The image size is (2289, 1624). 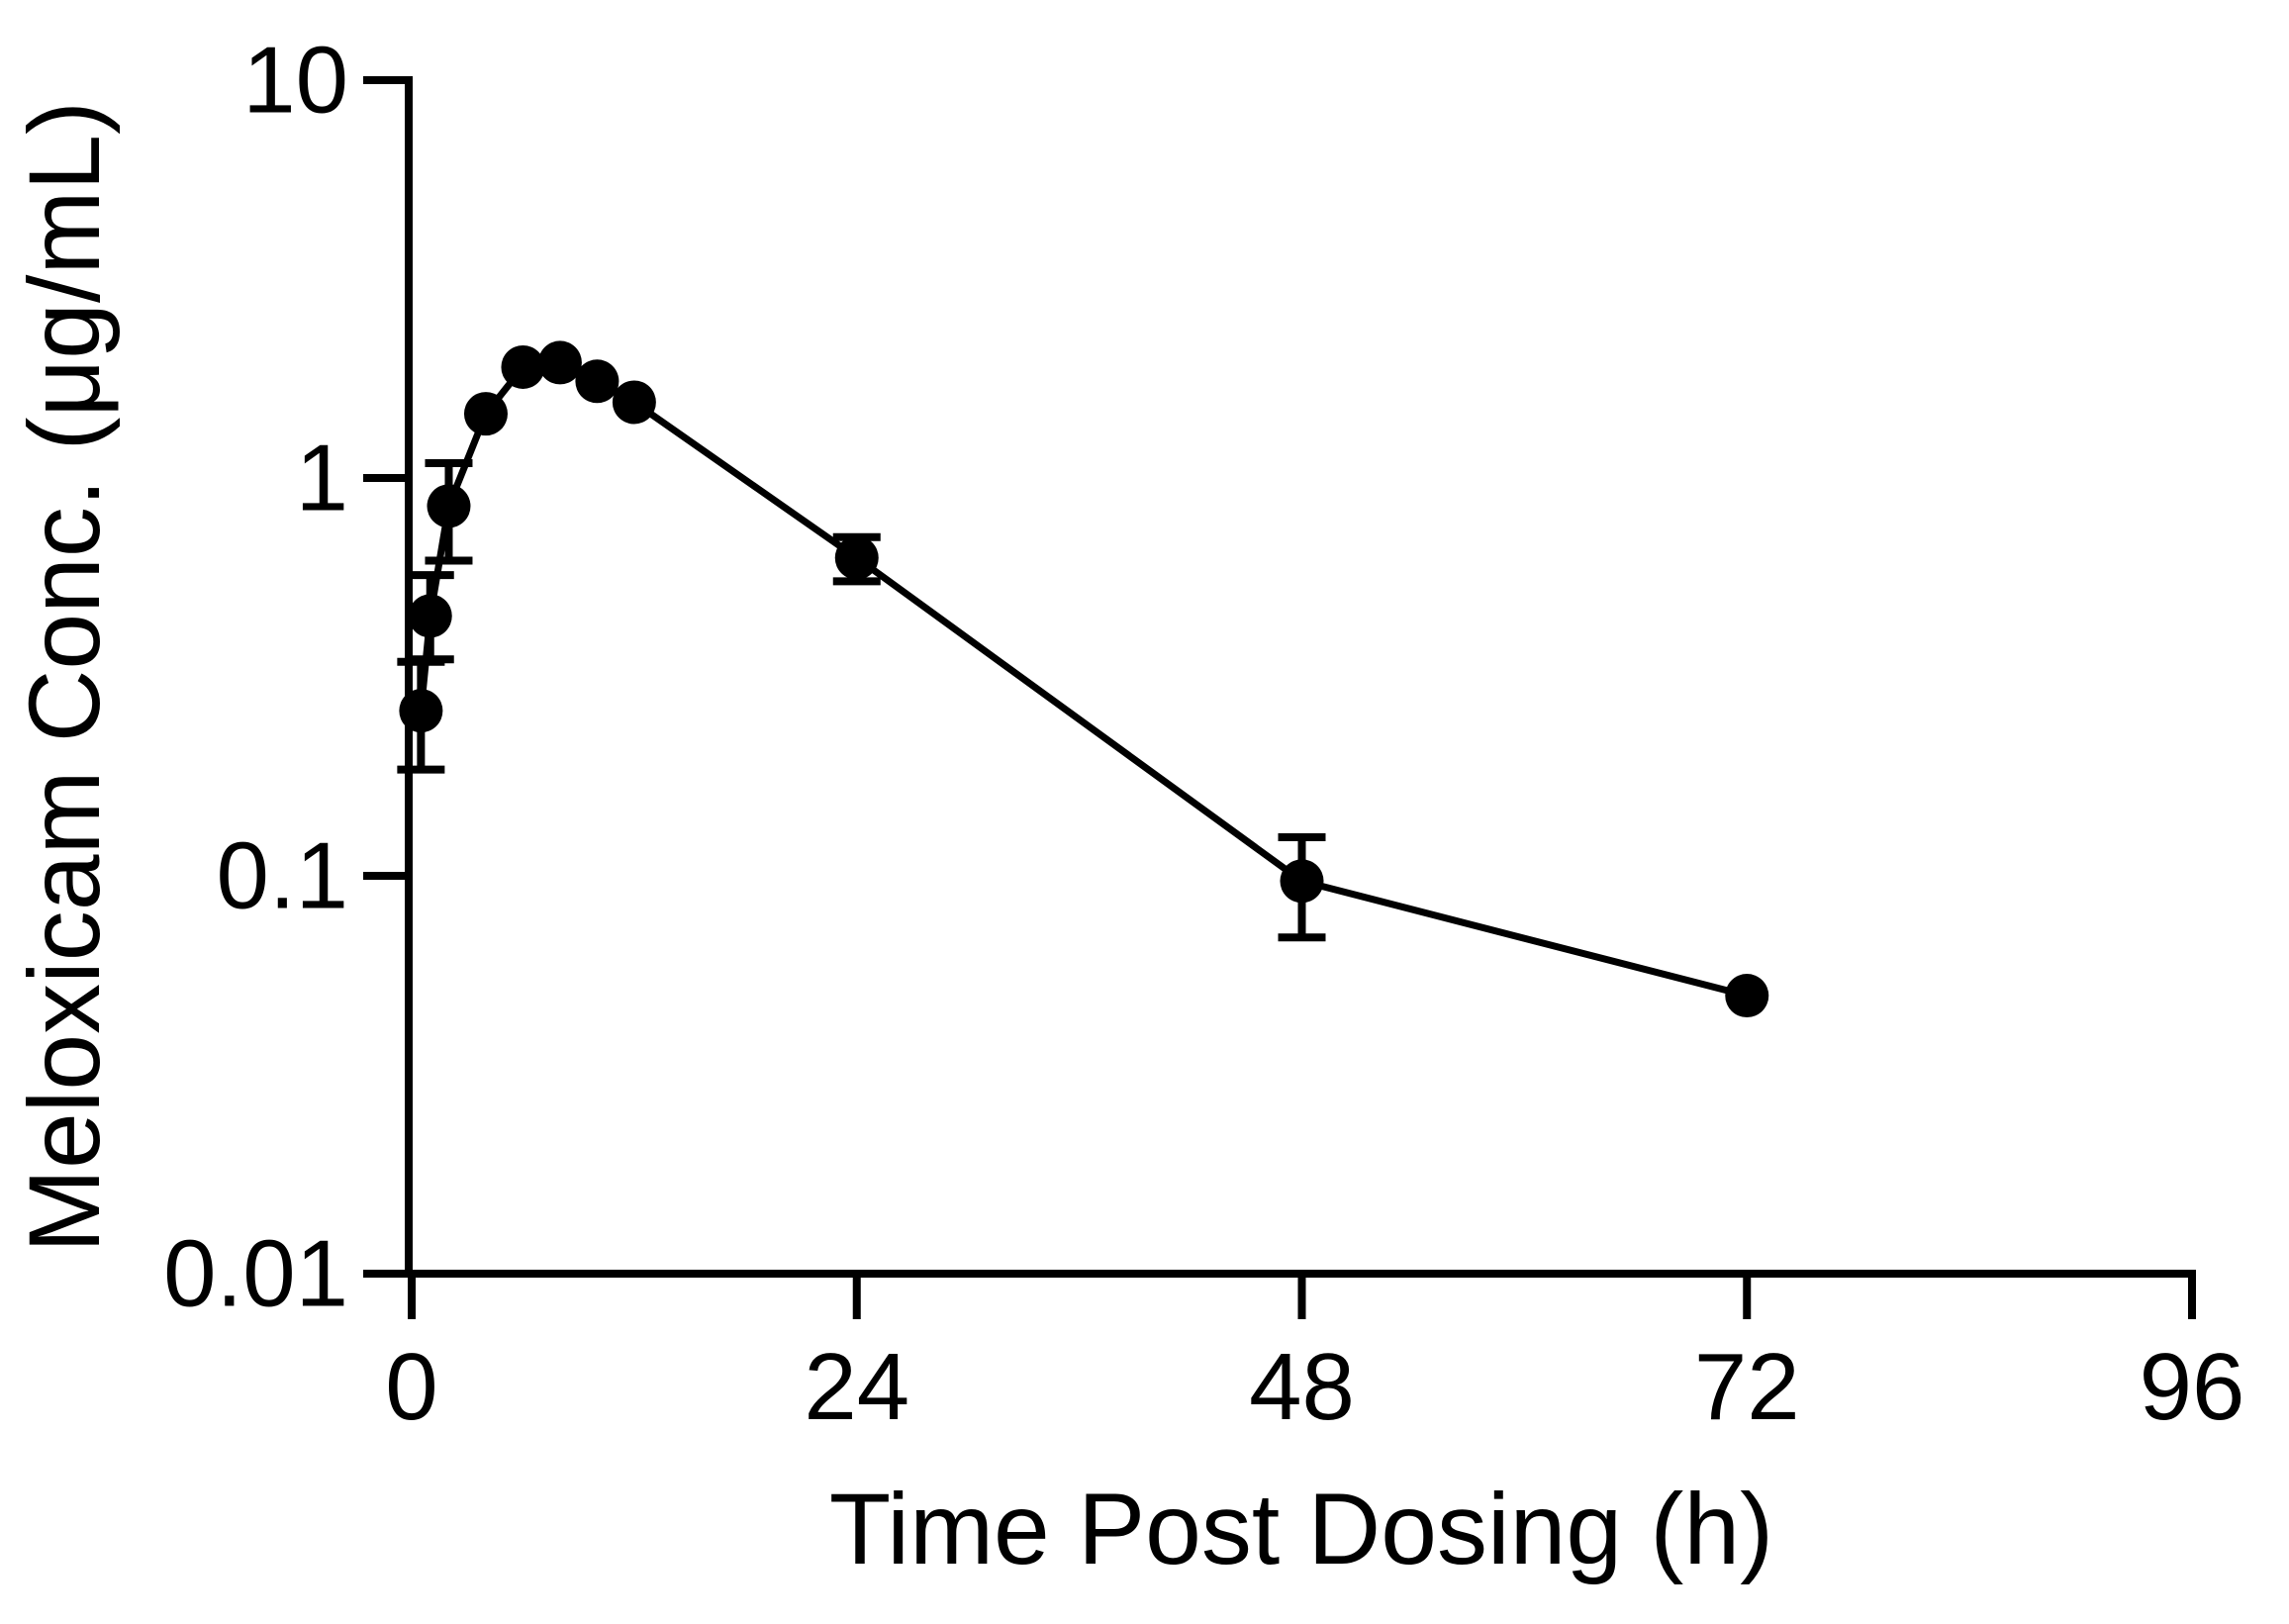 I want to click on y-tick-label: 0.1, so click(x=282, y=876).